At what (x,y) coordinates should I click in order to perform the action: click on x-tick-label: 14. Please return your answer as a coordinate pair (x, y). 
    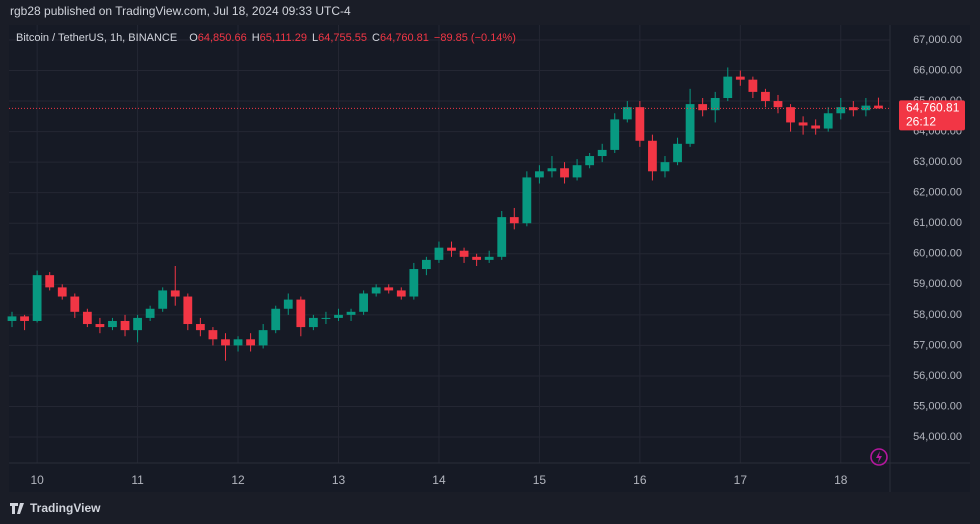
    Looking at the image, I should click on (439, 480).